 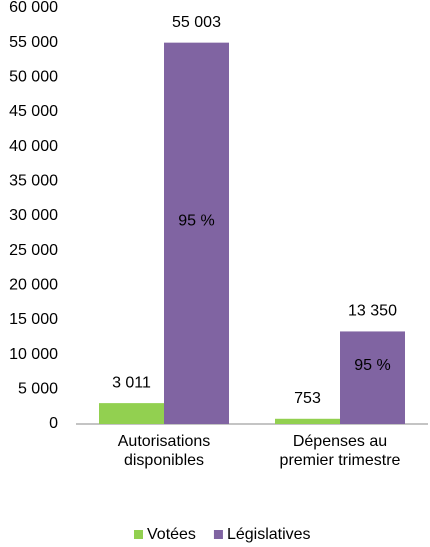 What do you see at coordinates (196, 22) in the screenshot?
I see `value-label: 55 003` at bounding box center [196, 22].